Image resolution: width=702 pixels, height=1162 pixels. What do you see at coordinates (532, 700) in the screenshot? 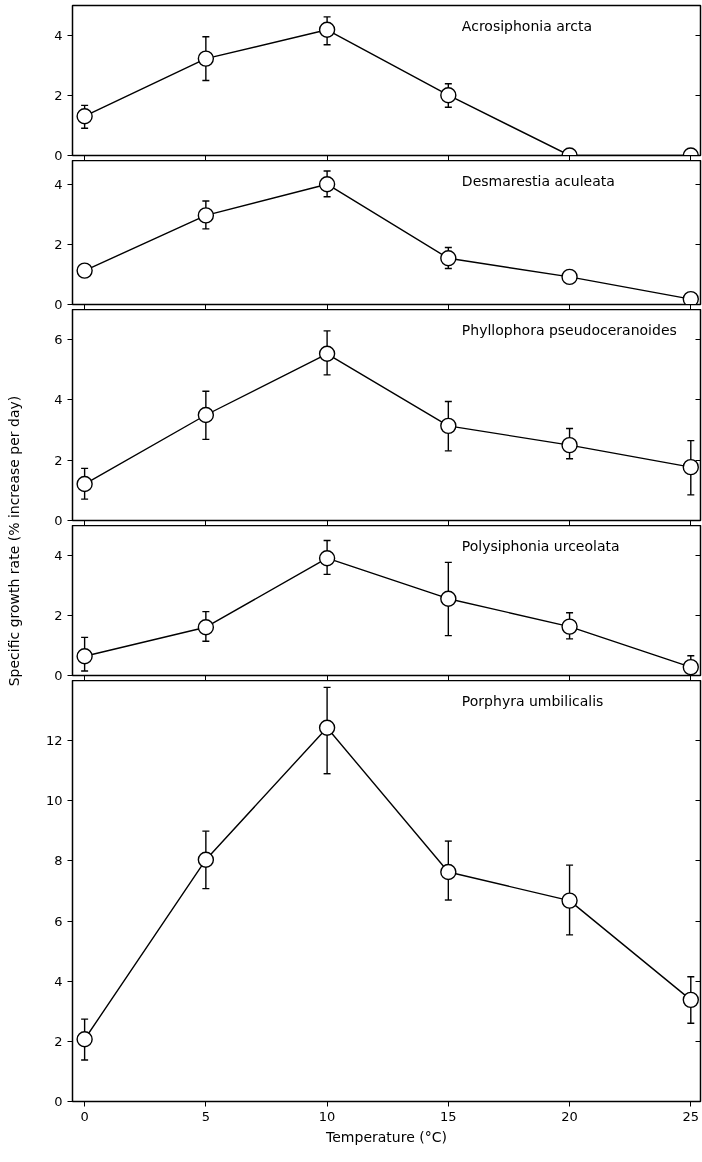
I see `text: Porphyra umbilicalis` at bounding box center [532, 700].